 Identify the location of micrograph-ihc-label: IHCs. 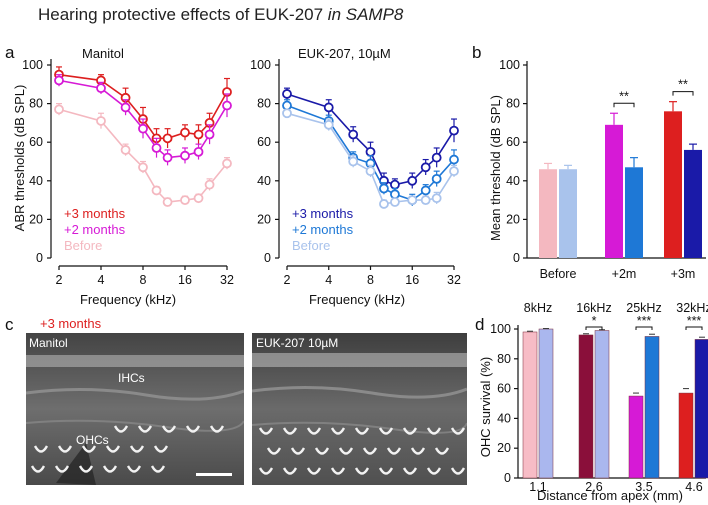
(131, 378).